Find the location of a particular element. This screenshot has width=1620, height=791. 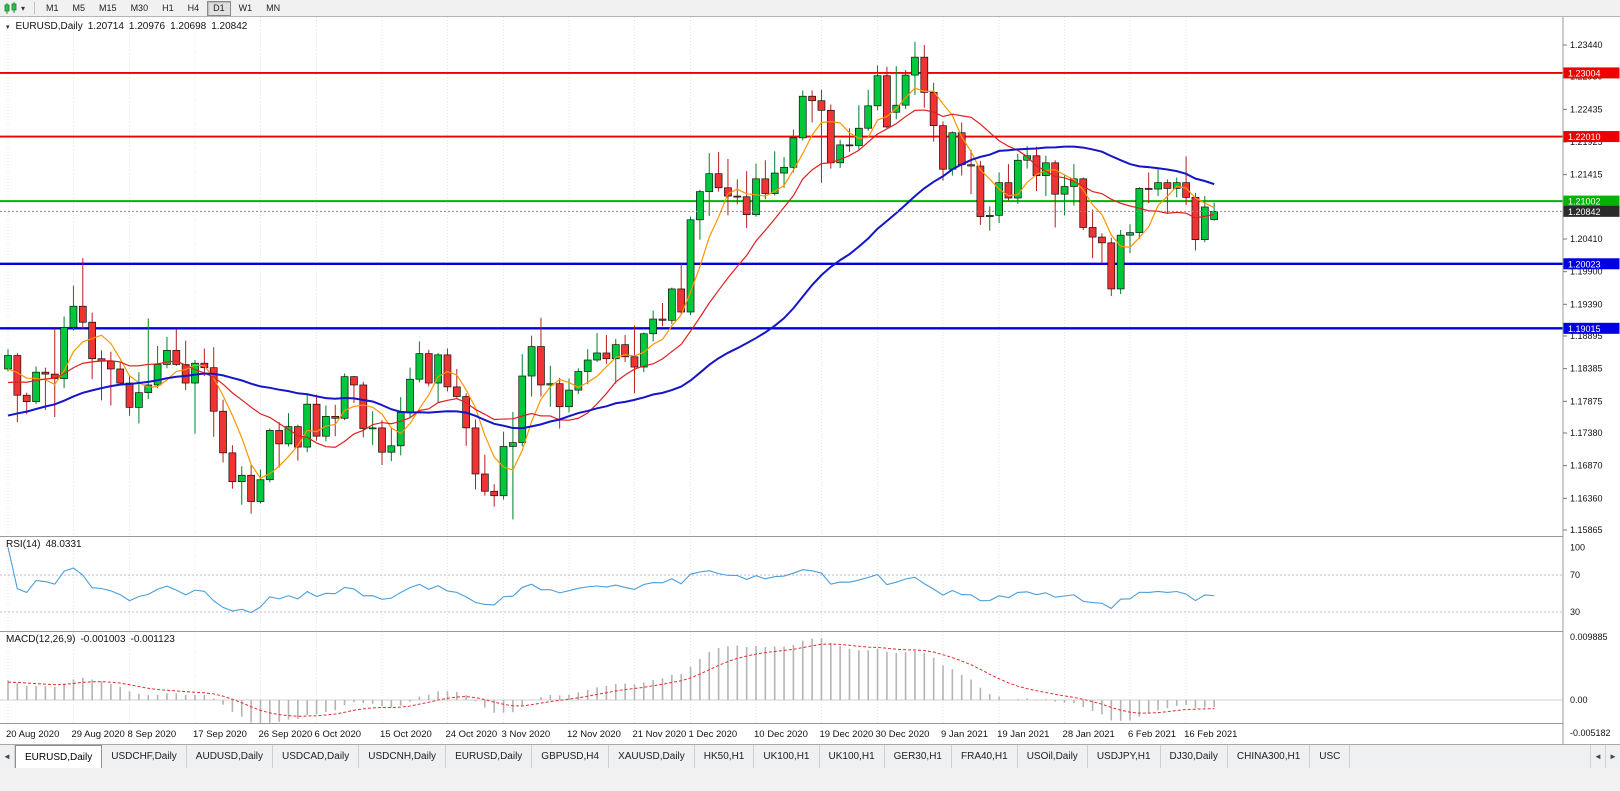

rsi-axis-label: 30 is located at coordinates (1575, 612).